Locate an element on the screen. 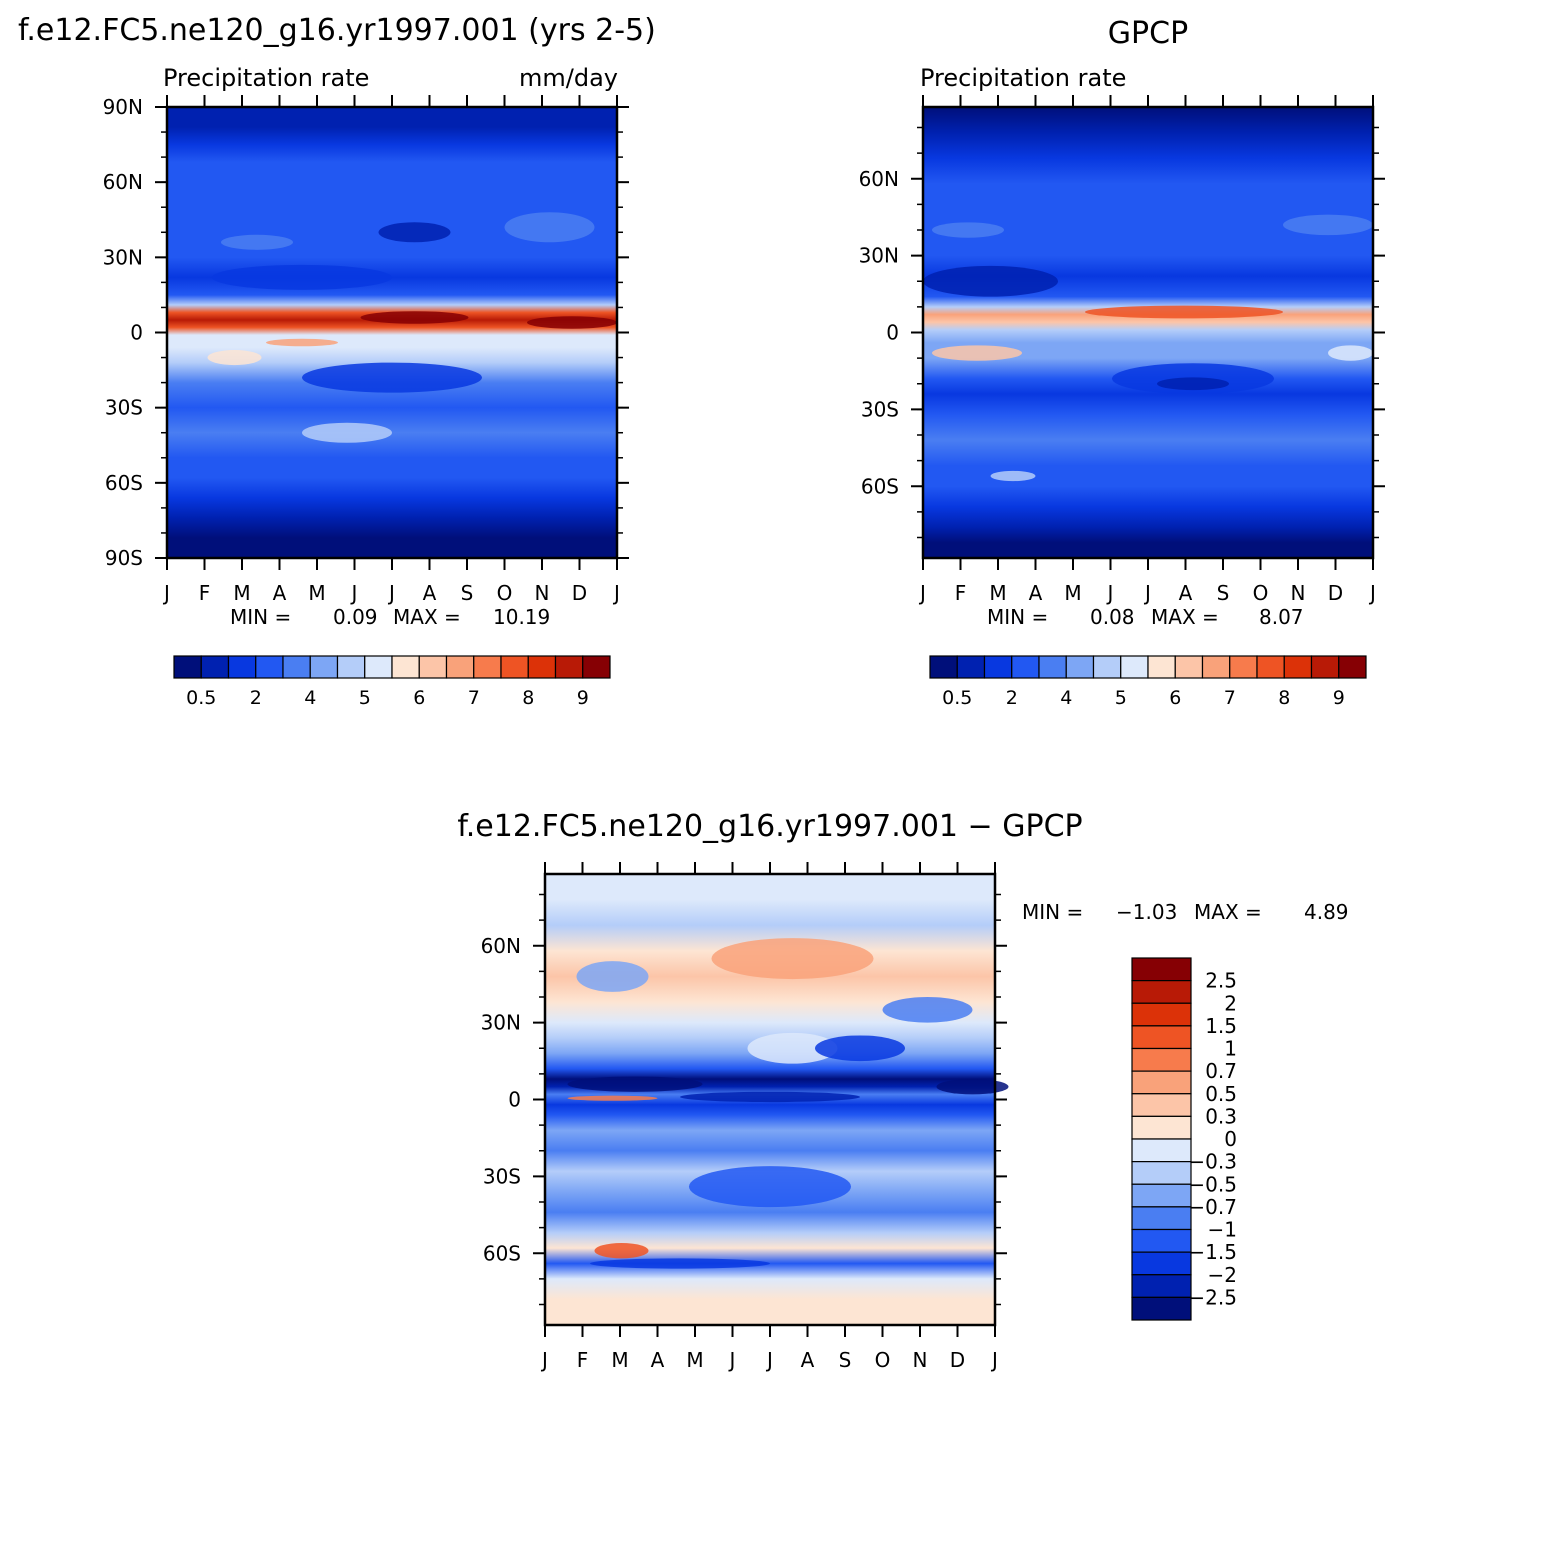  model-x-tick-label: O is located at coordinates (505, 593).